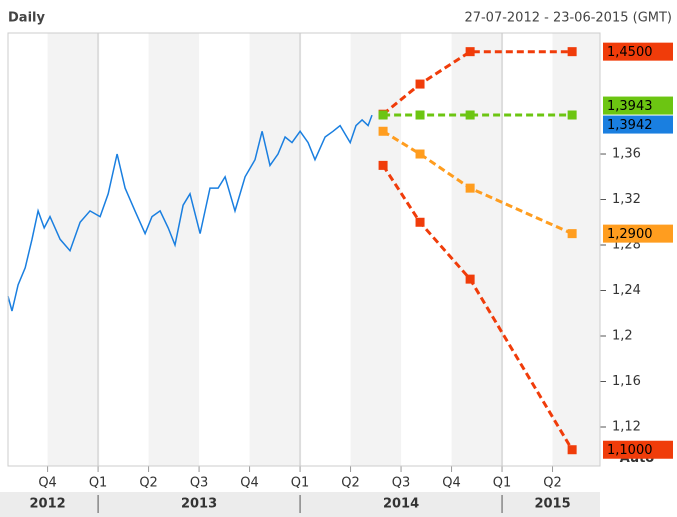 The image size is (677, 517). I want to click on value-label: 1,1000, so click(630, 450).